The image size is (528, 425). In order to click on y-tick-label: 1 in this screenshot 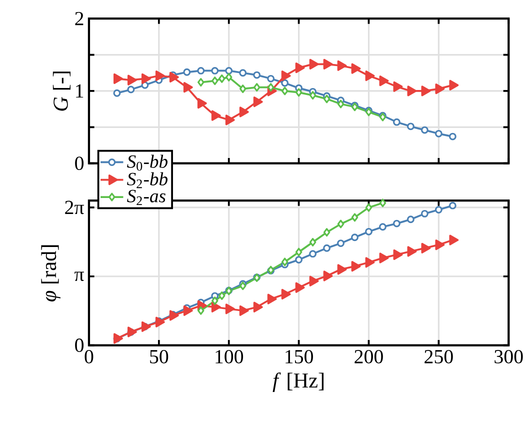, I will do `click(80, 91)`.